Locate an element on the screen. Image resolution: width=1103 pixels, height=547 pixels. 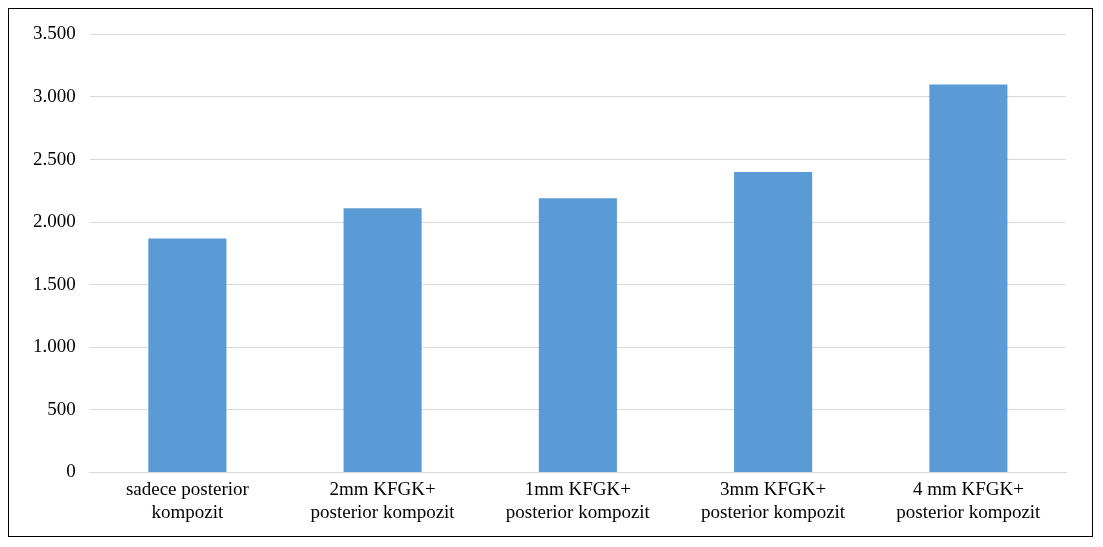
y-tick-label: 0 is located at coordinates (71, 471).